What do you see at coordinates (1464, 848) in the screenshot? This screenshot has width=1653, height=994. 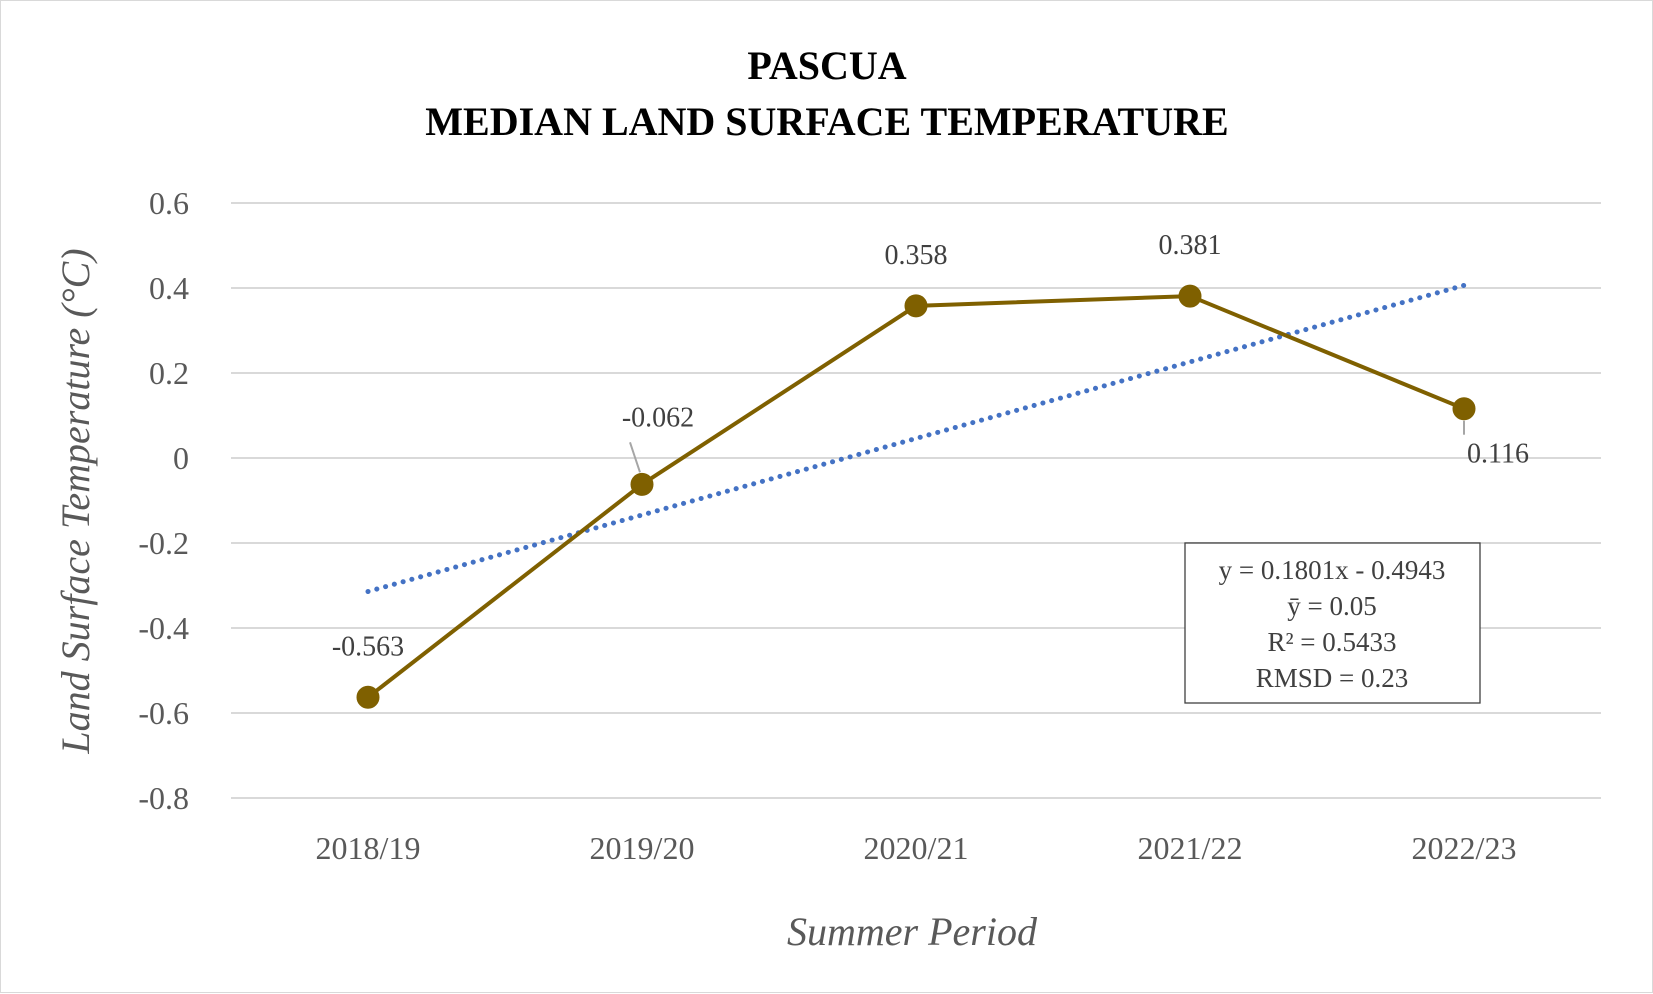 I see `x-tick-label: 2022/23` at bounding box center [1464, 848].